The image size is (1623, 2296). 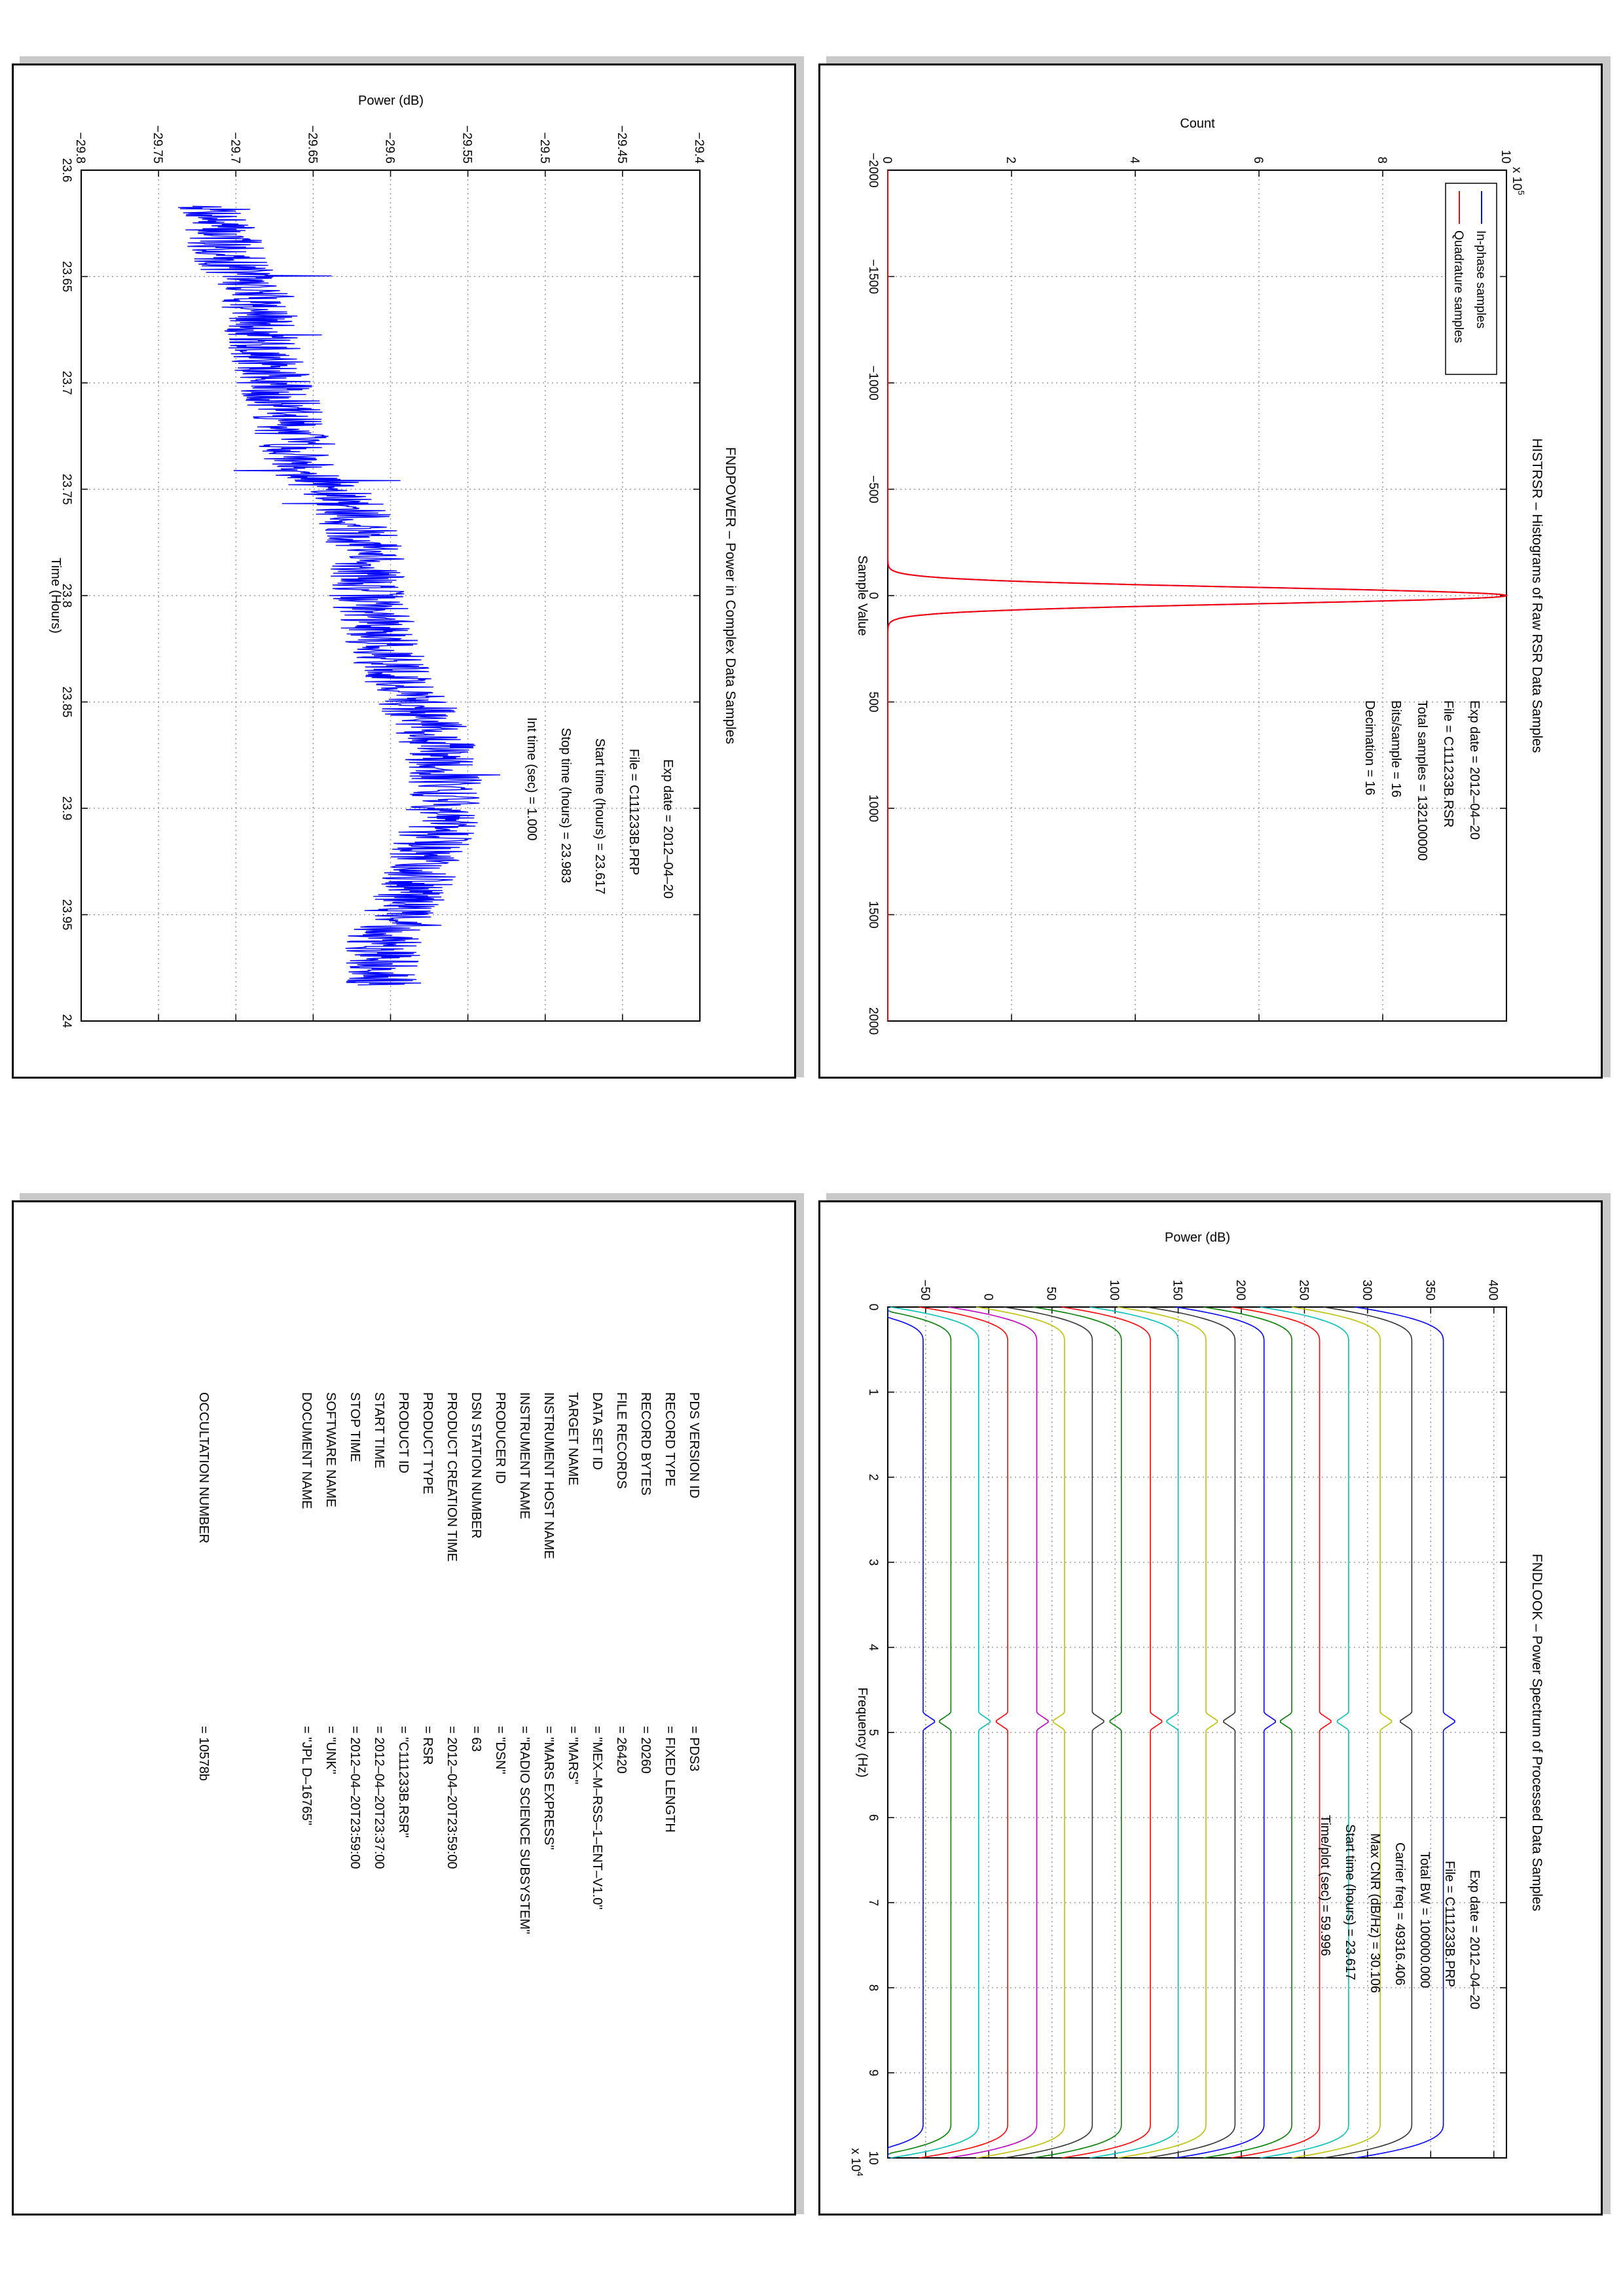 I want to click on histrsr-ytick-label: 0, so click(x=887, y=160).